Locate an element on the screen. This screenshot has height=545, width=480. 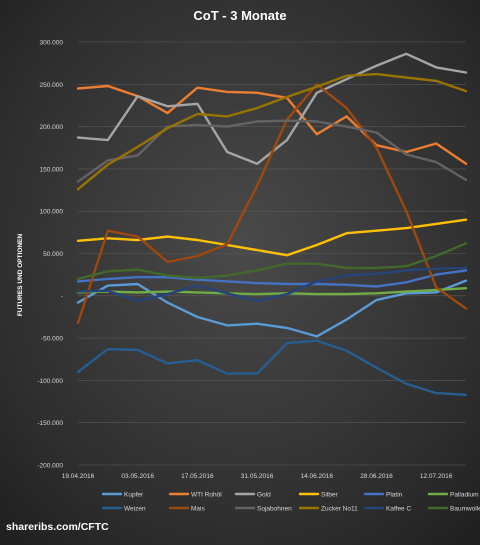
y-axis-title: FUTURES UND OPTIONEN is located at coordinates (20, 275).